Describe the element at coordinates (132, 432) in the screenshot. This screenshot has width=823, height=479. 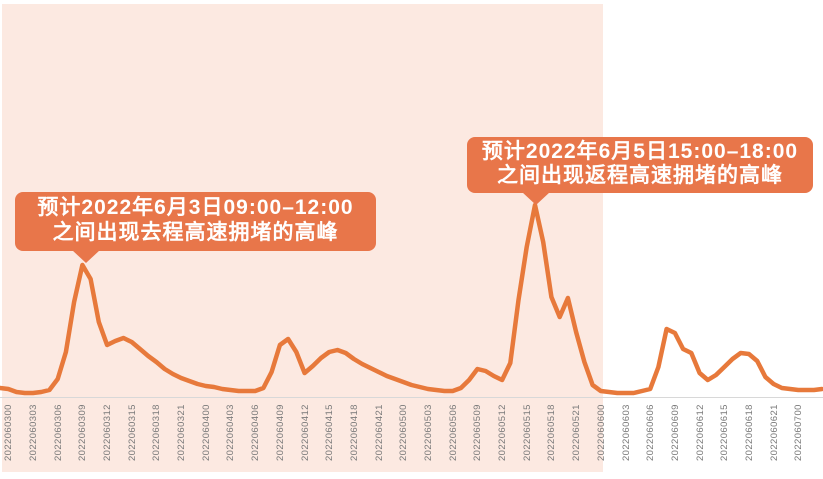
I see `x-tick-label: 2022060315` at that location.